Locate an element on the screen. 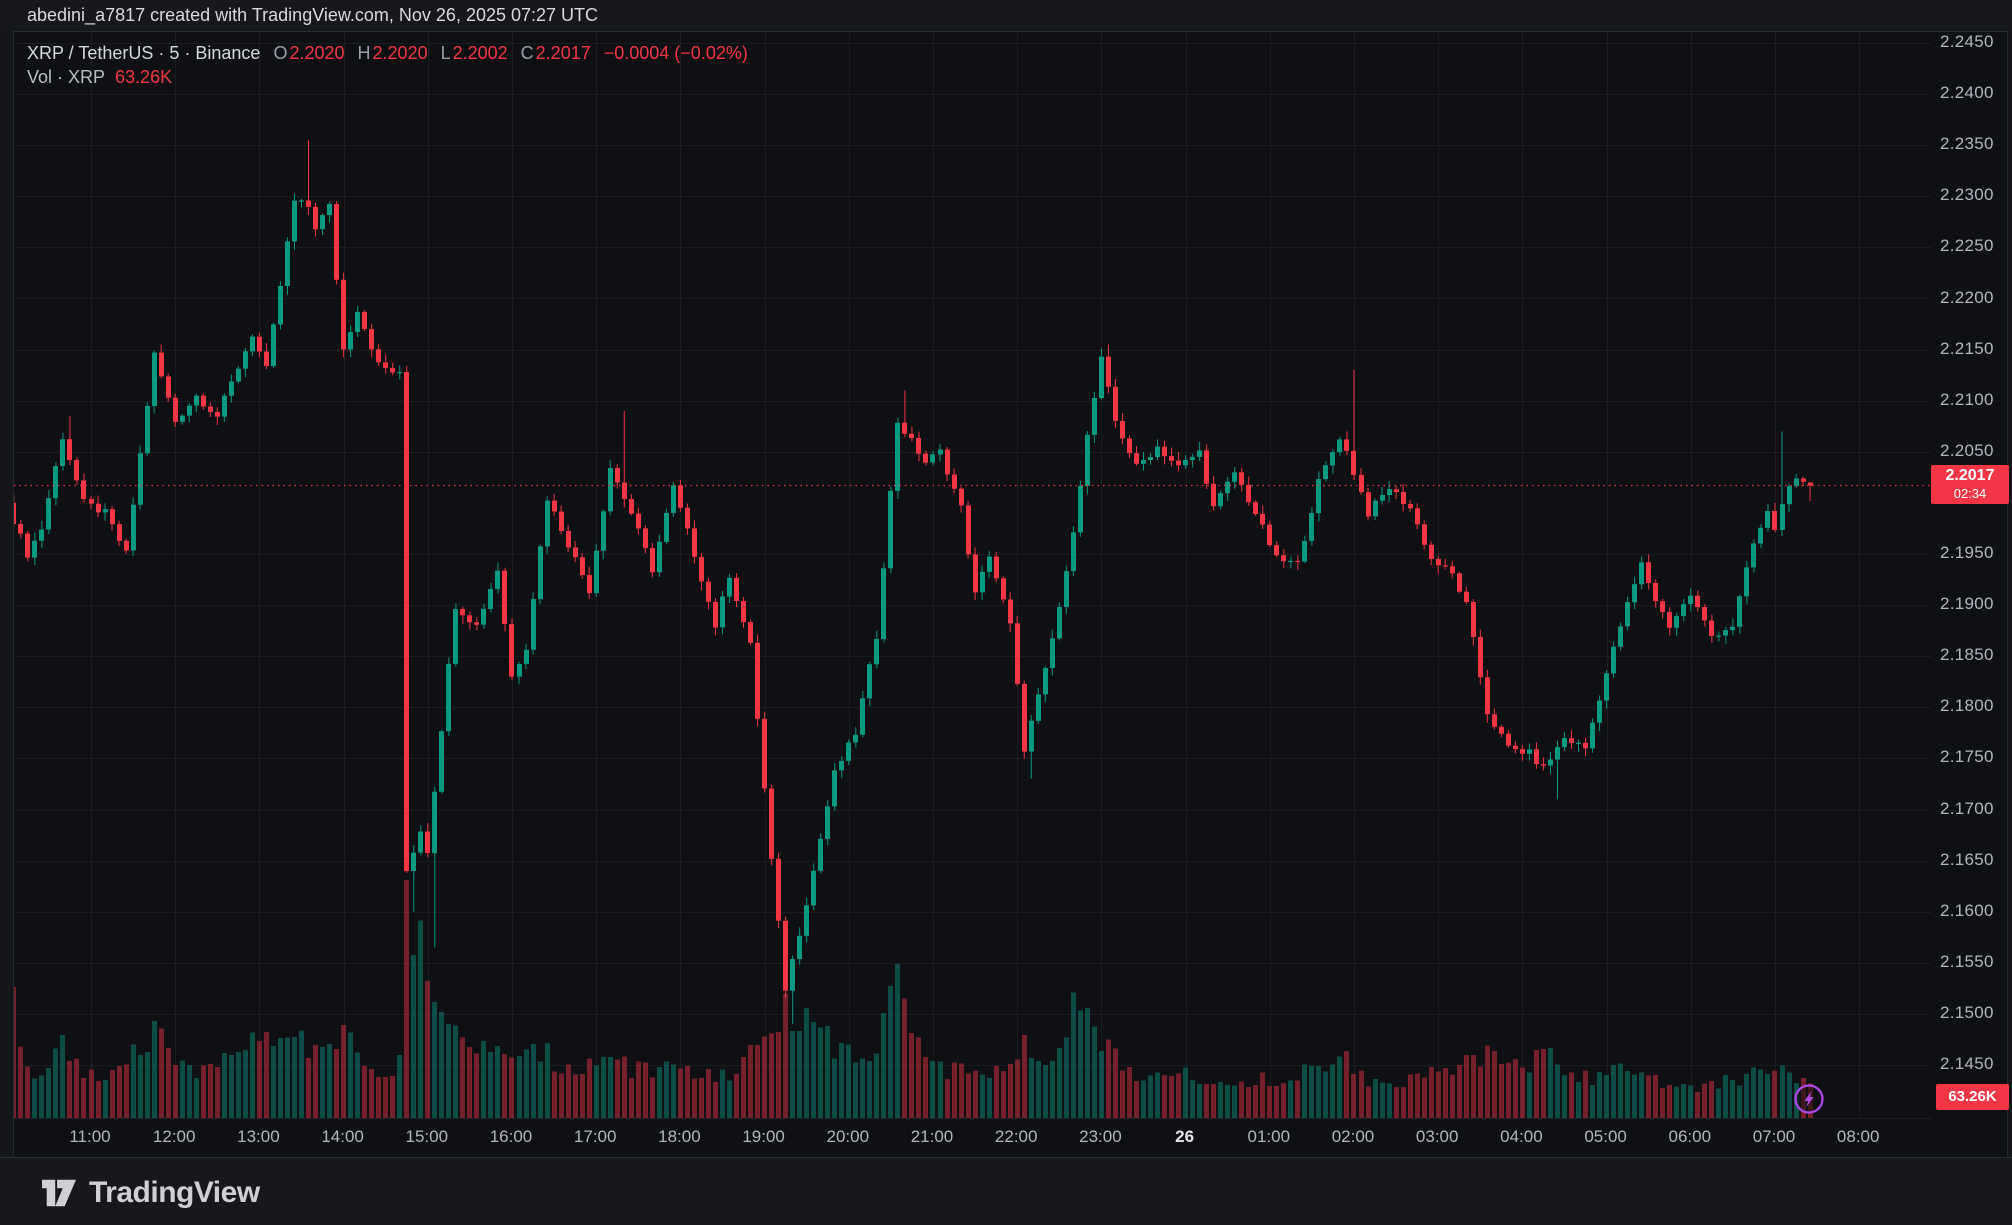 This screenshot has width=2012, height=1225. time-tick-label: 21:00 is located at coordinates (932, 1136).